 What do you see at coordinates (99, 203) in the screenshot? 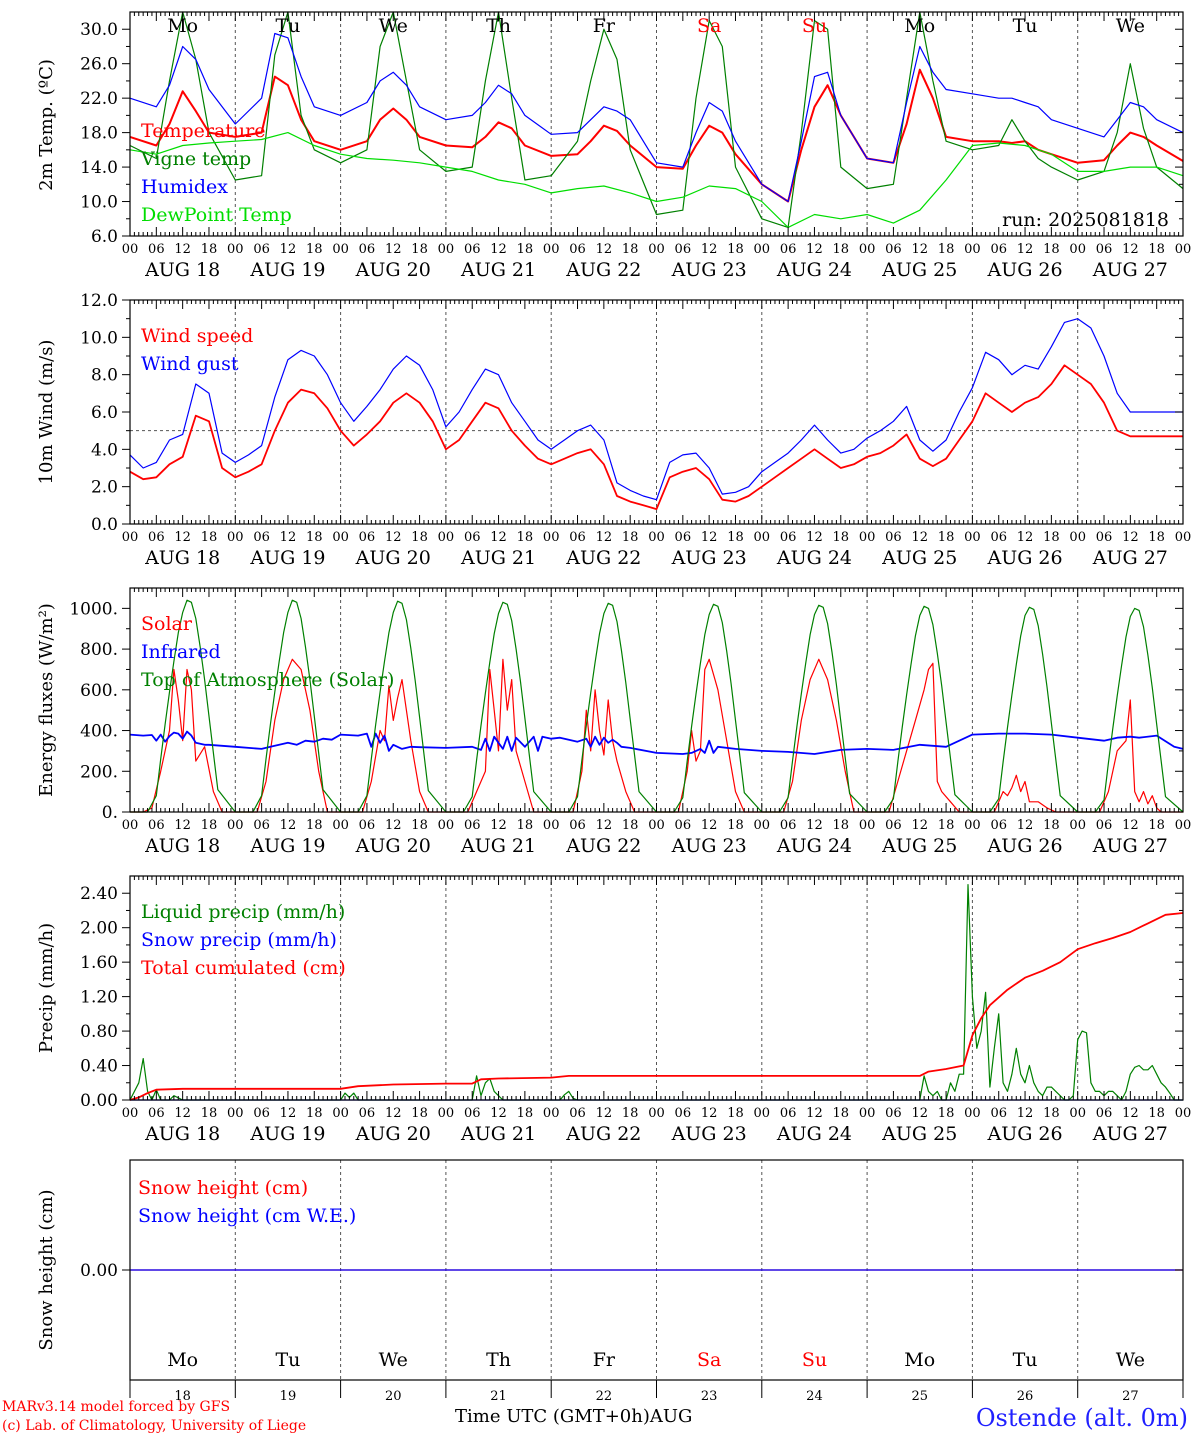
I see `y-tick-label: 10.0` at bounding box center [99, 203].